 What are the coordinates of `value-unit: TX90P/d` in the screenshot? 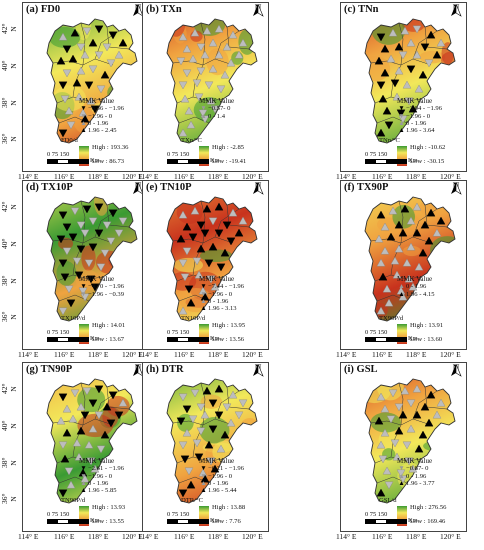 It's located at (391, 318).